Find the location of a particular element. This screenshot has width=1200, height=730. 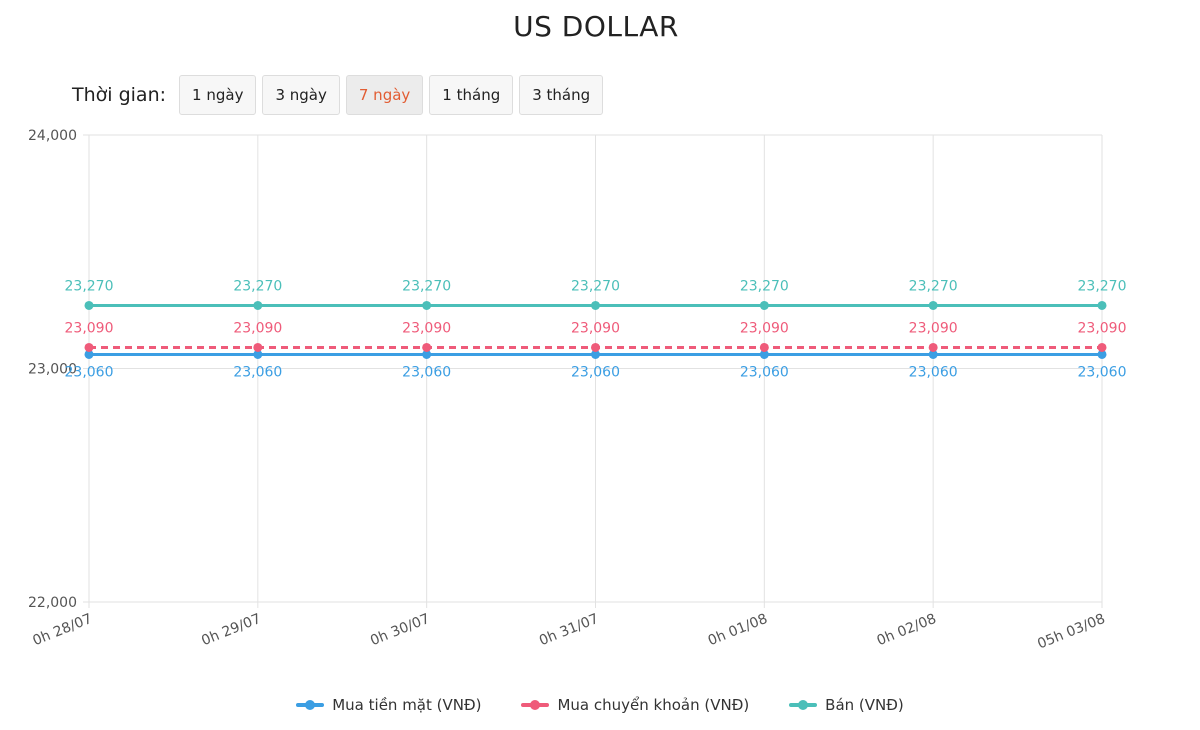

legend-item-sell: Bán (VNĐ) is located at coordinates (846, 705).